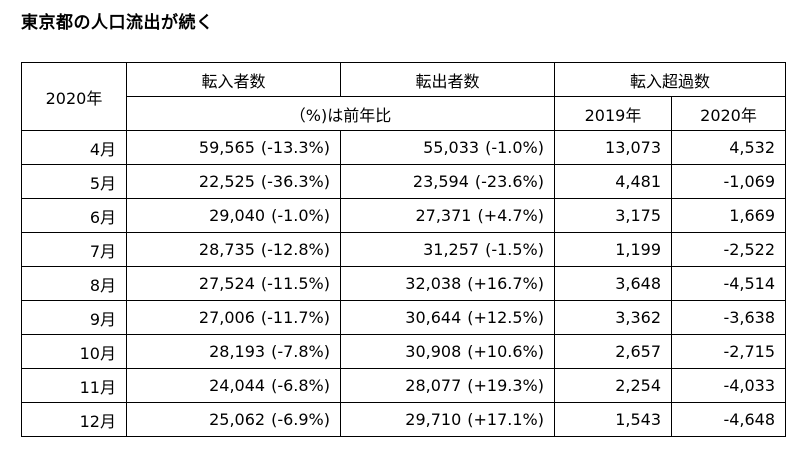 This screenshot has width=800, height=455. I want to click on table-row: 7月 28,735 (-12.8%) 31,257 (-1.5%) 1,199 -2,522, so click(404, 249).